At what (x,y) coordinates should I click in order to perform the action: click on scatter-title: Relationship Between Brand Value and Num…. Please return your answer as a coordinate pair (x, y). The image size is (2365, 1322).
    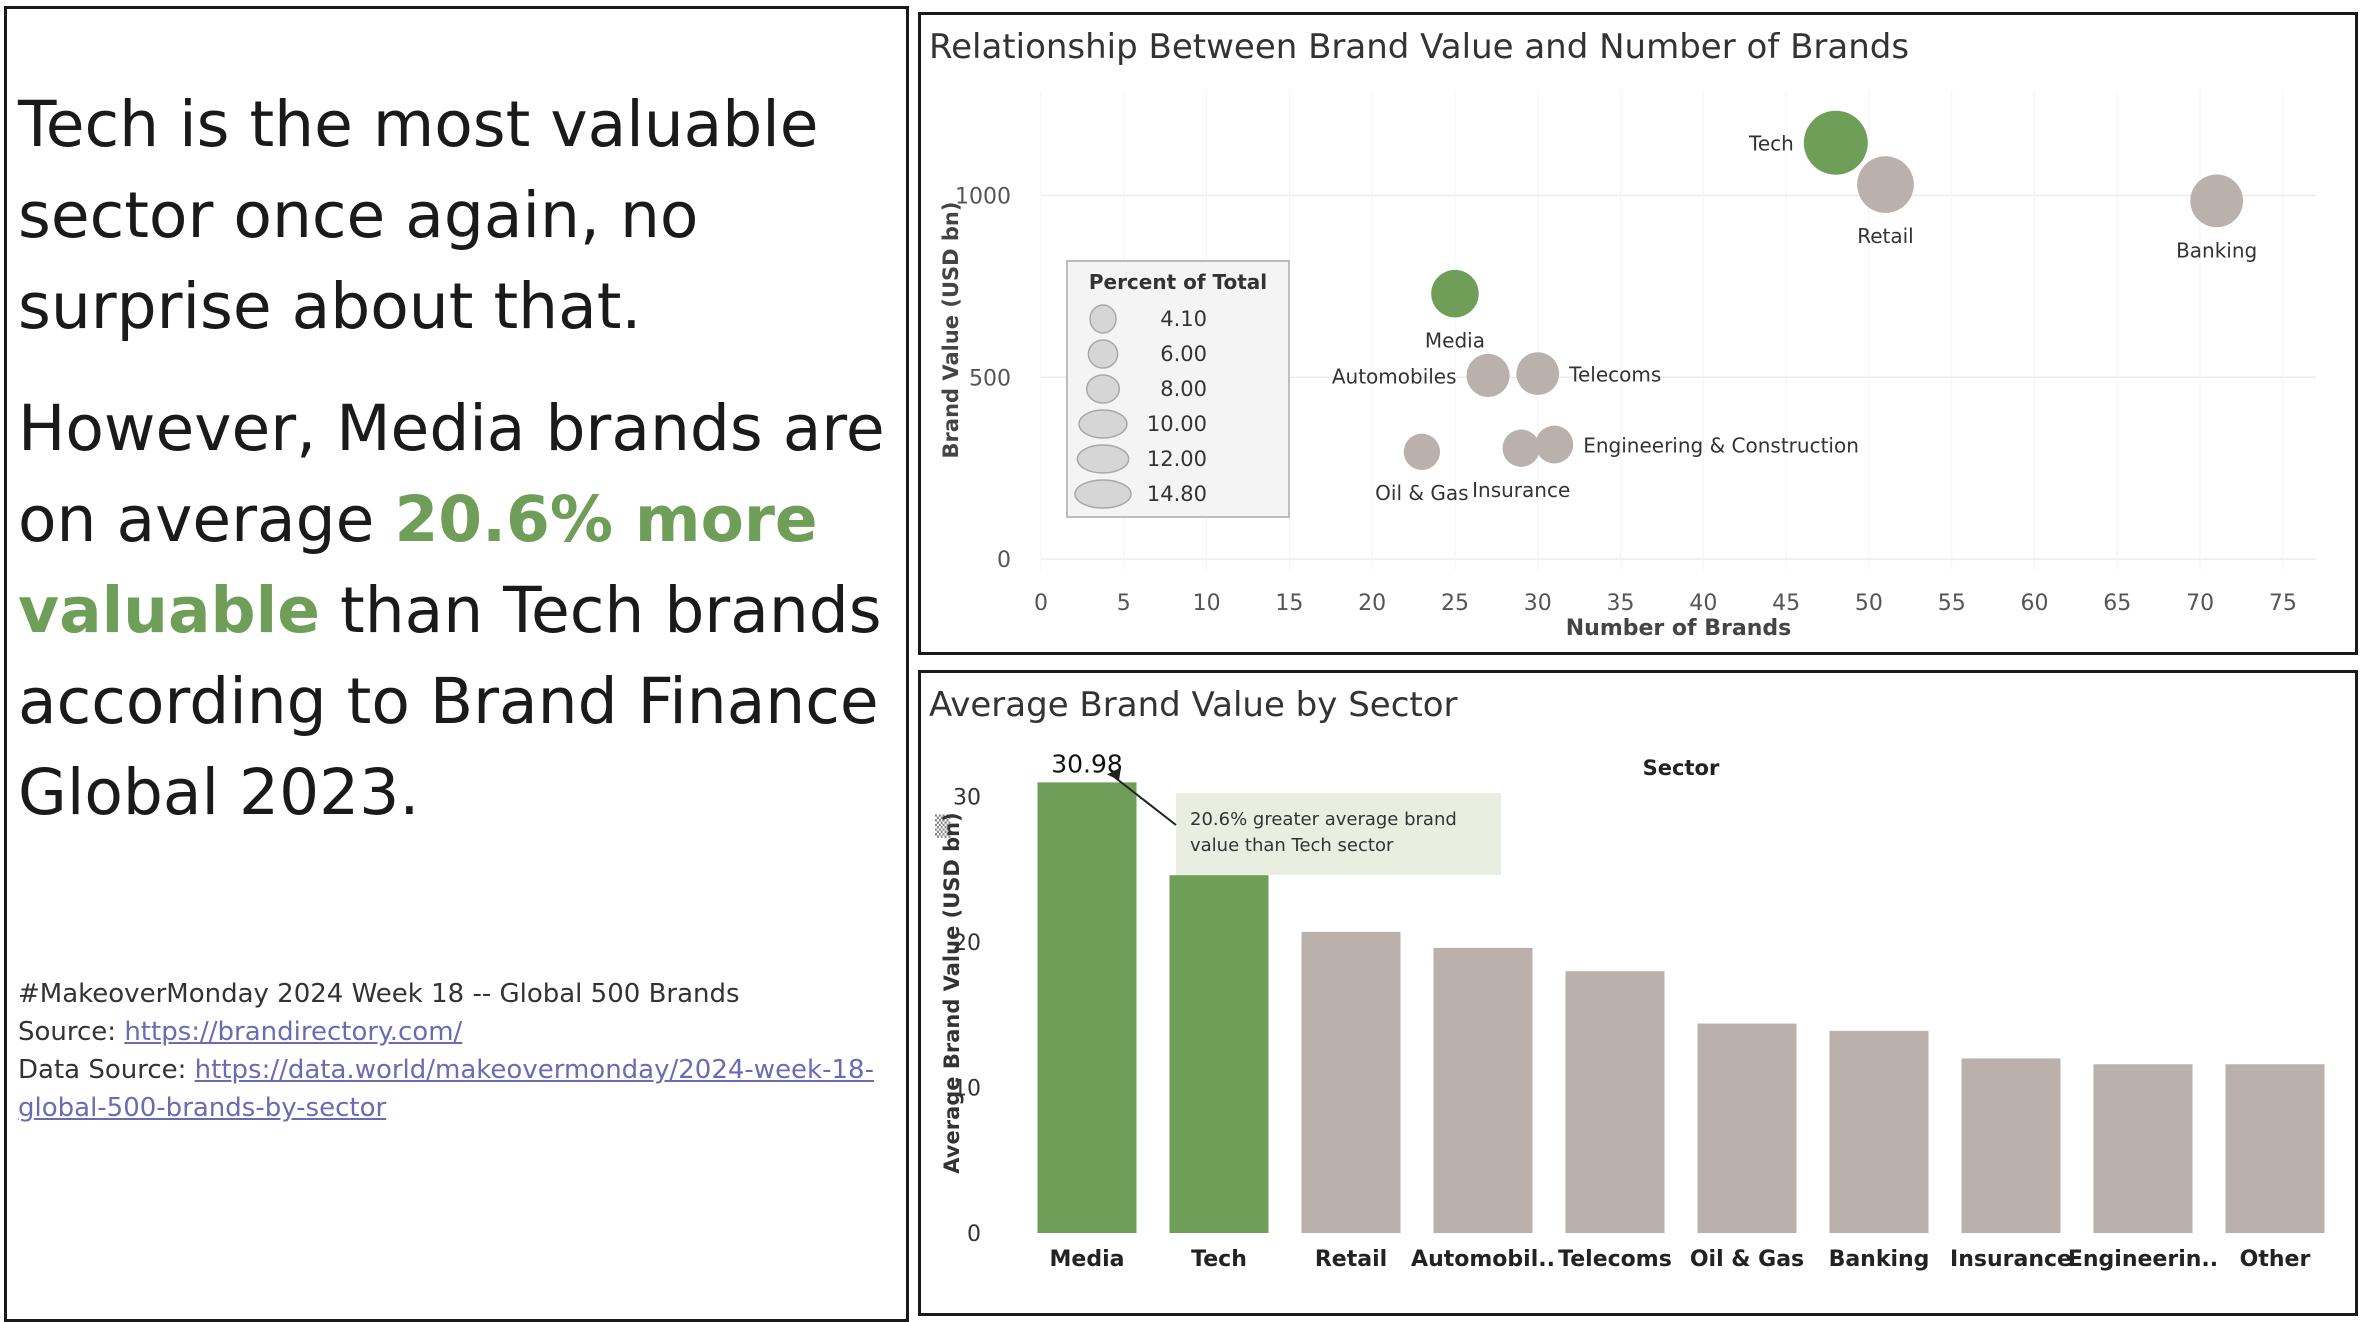
    Looking at the image, I should click on (1419, 47).